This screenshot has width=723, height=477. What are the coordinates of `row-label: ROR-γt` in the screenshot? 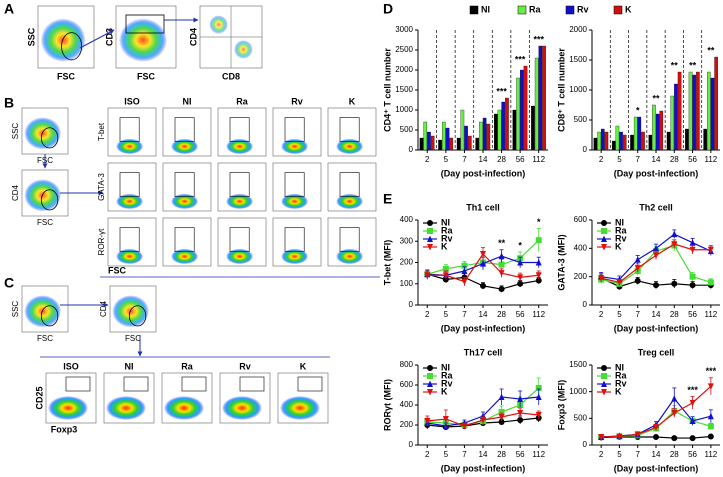 It's located at (101, 241).